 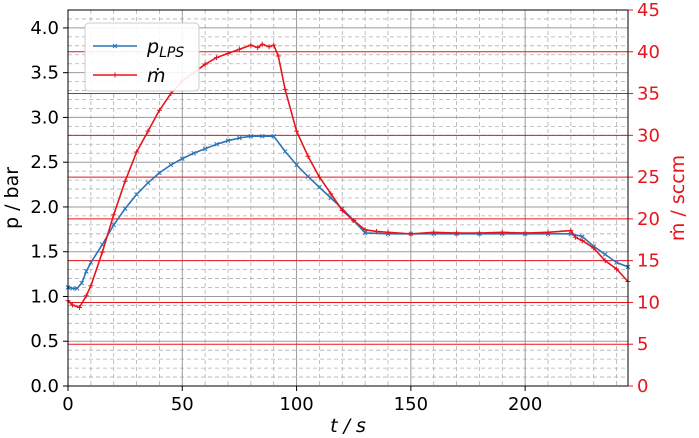 I want to click on y-left-tick-label: 0.5, so click(x=44, y=341).